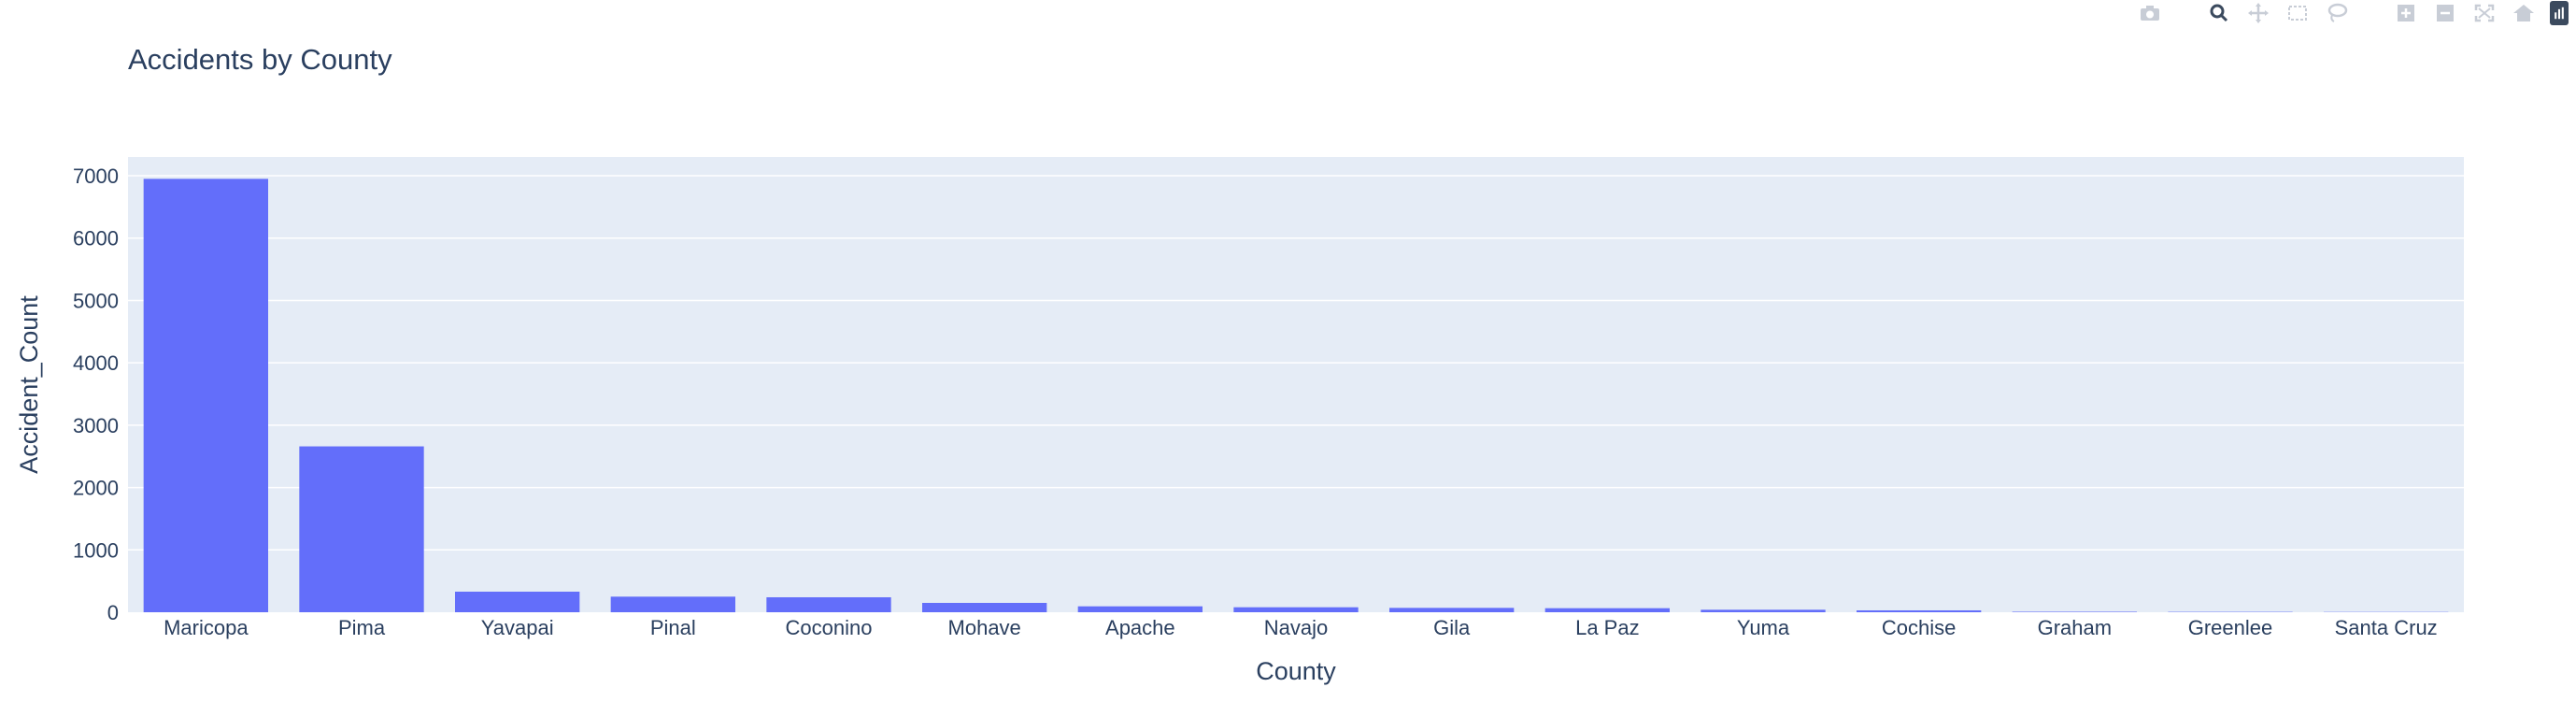  What do you see at coordinates (2485, 13) in the screenshot?
I see `autoscale-icon` at bounding box center [2485, 13].